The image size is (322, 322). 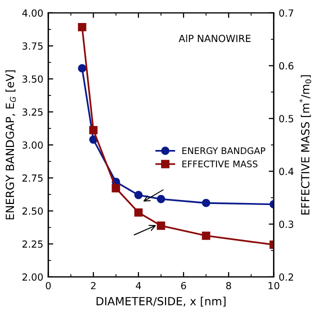 What do you see at coordinates (32, 46) in the screenshot?
I see `y-tick-label: 3.75` at bounding box center [32, 46].